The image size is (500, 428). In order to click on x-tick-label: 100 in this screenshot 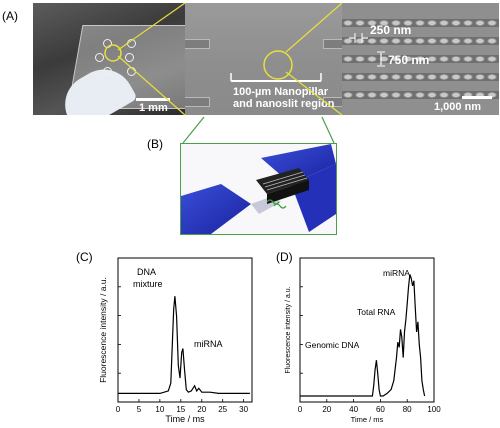, I will do `click(434, 409)`.